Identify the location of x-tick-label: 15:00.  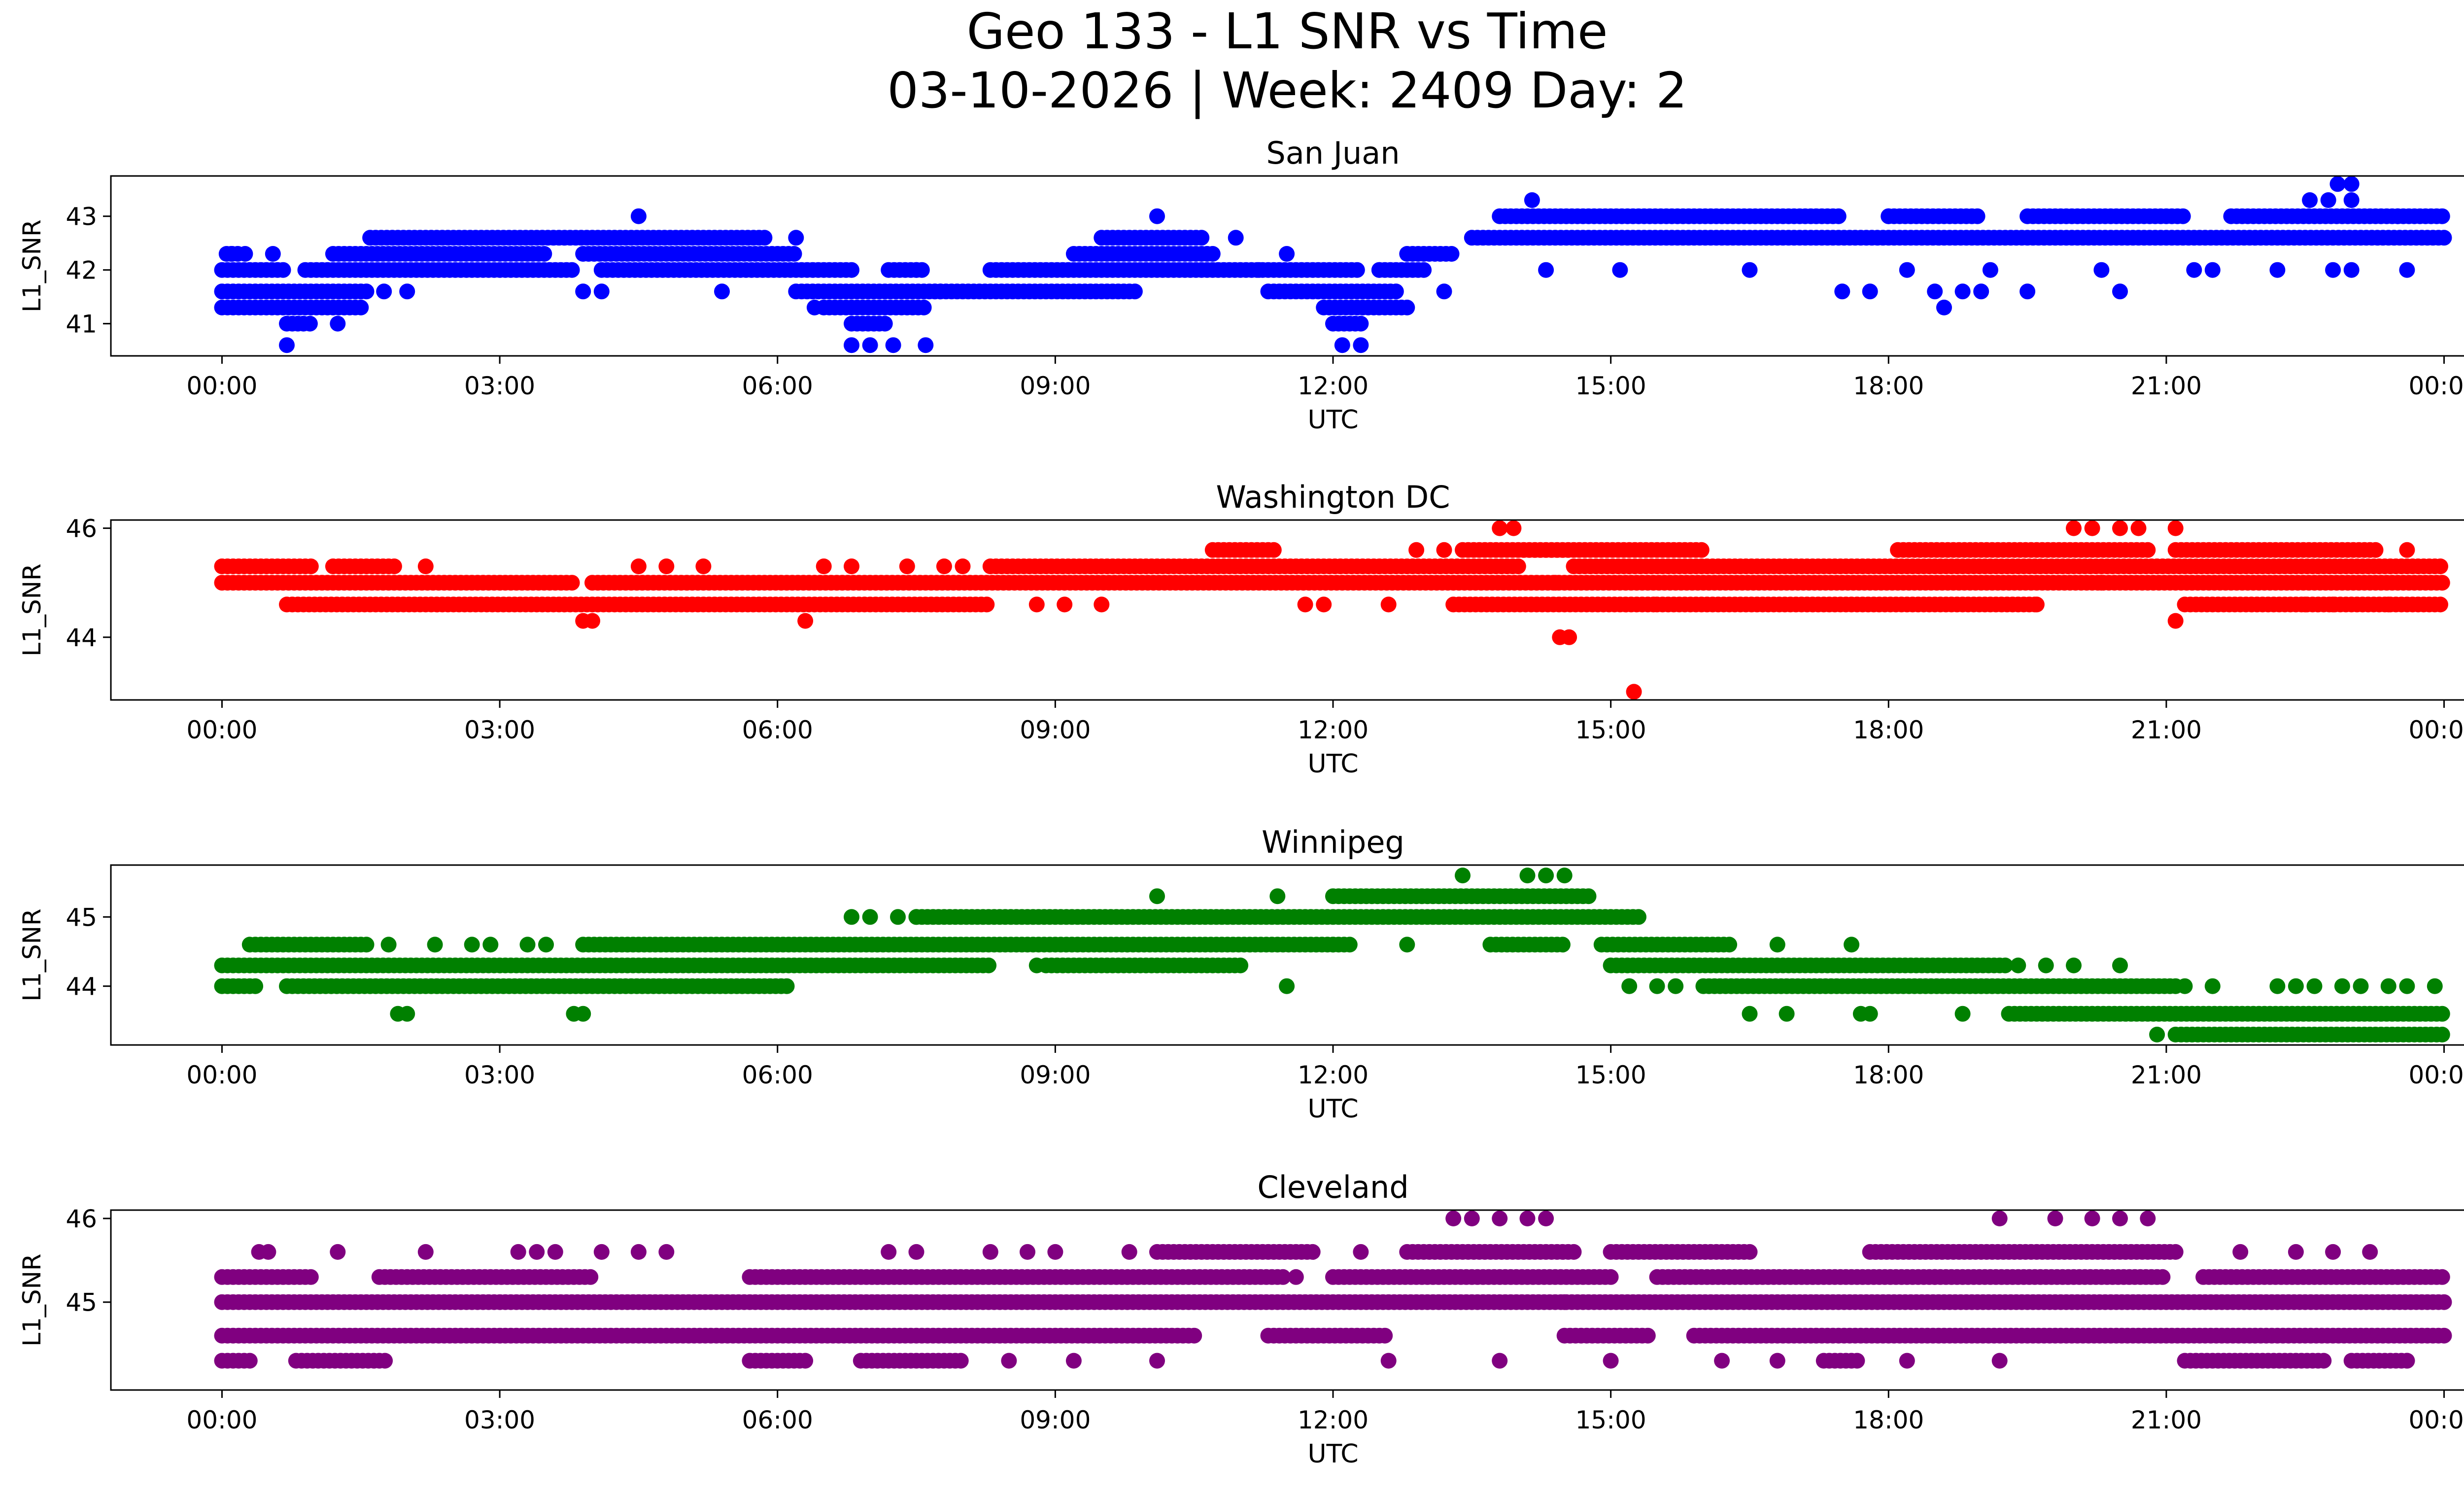
(1610, 730).